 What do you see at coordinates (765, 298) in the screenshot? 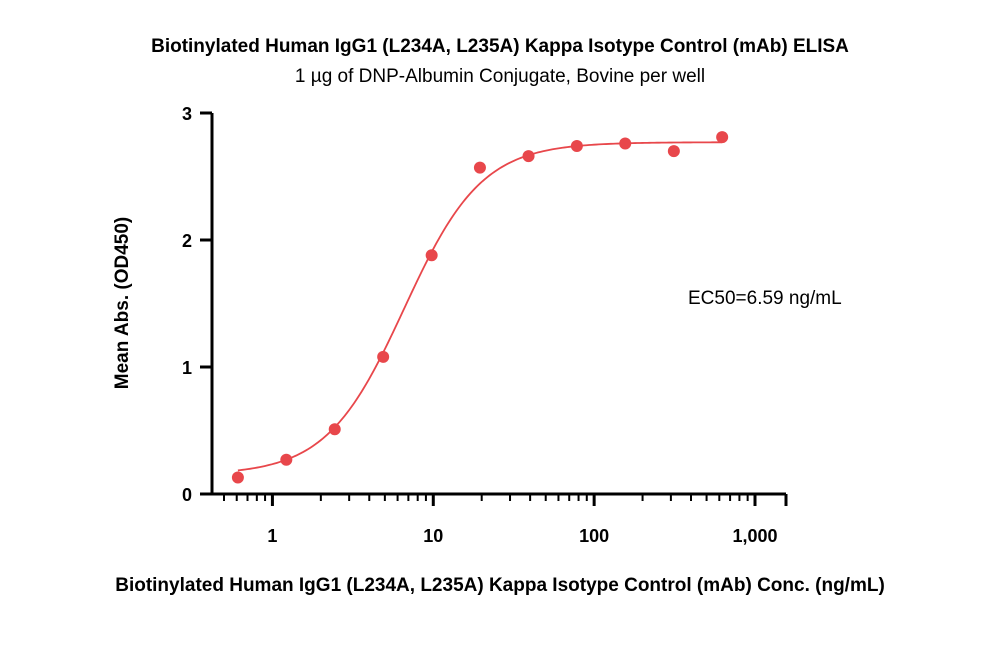
I see `ec50-annotation: EC50=6.59 ng/mL` at bounding box center [765, 298].